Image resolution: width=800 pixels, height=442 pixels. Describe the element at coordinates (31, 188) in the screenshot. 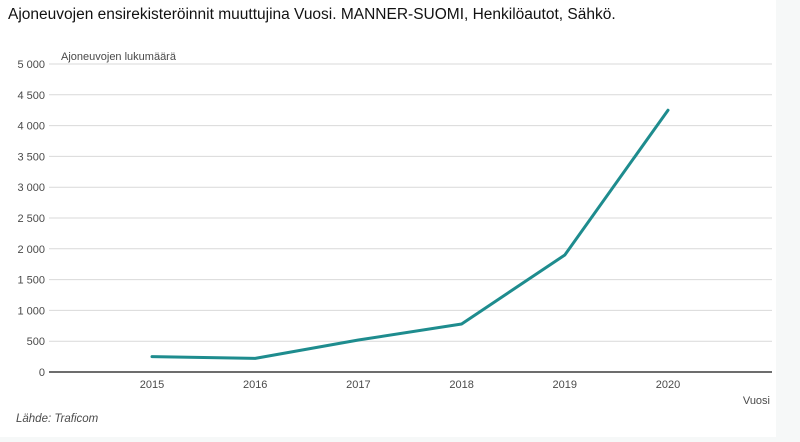

I see `y-tick-label: 3 000` at that location.